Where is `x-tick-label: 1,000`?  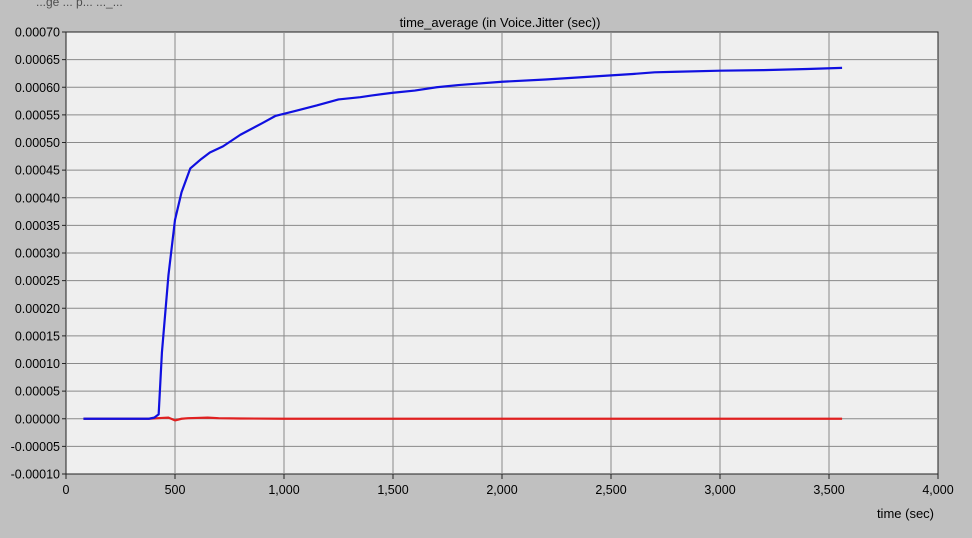 x-tick-label: 1,000 is located at coordinates (283, 490).